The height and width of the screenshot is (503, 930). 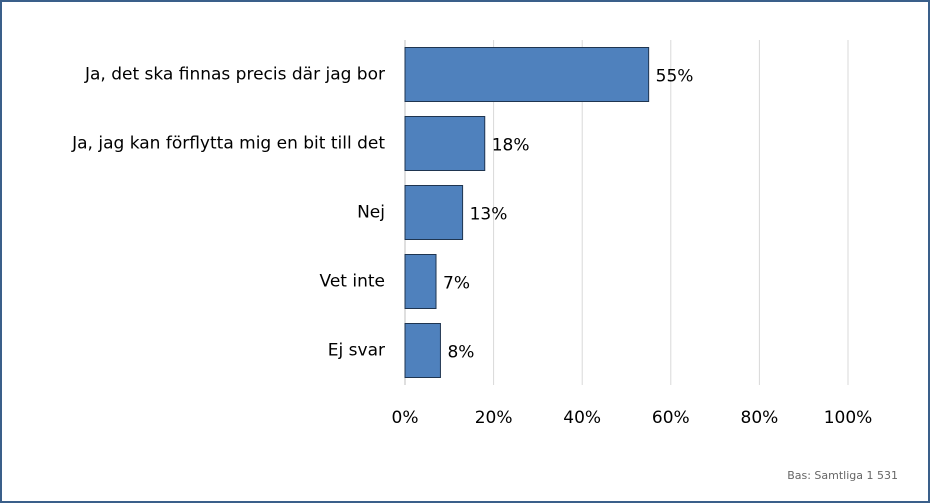 I want to click on y-tick-label: Ej svar, so click(x=356, y=351).